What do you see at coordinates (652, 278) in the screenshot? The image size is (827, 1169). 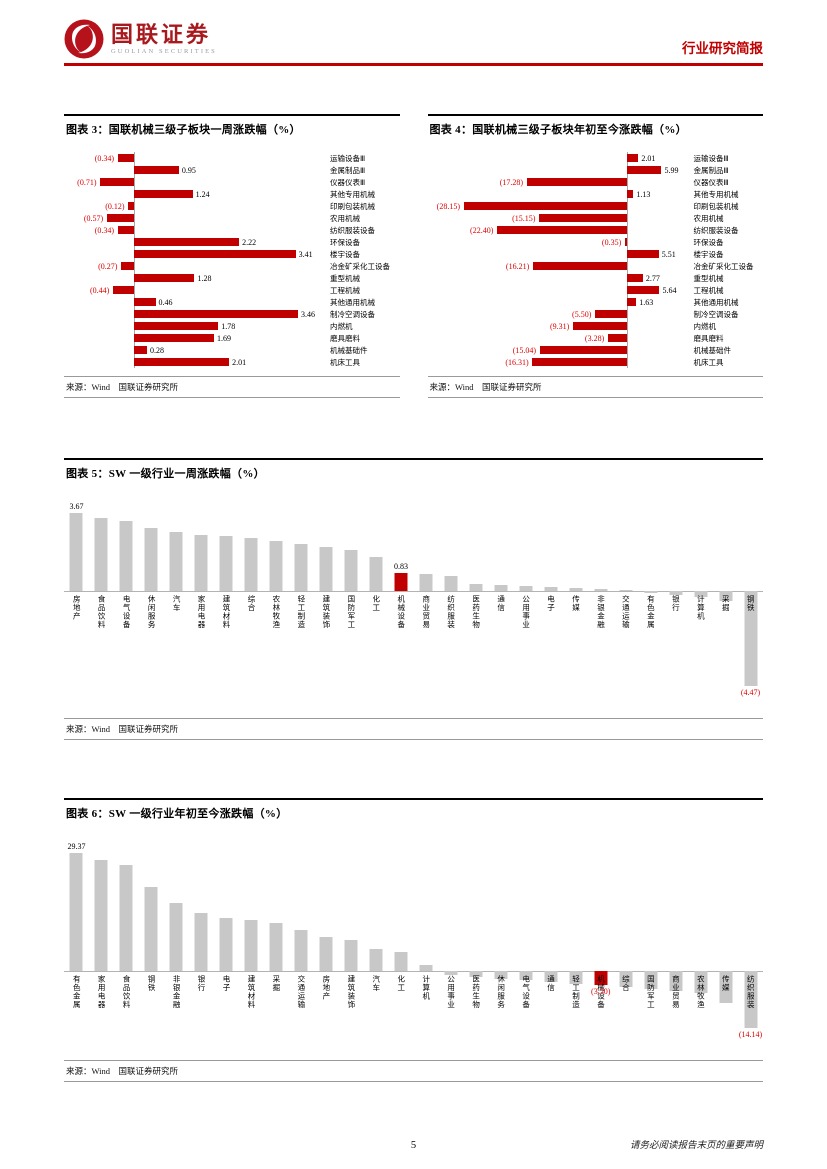 I see `value-label: 2.77` at bounding box center [652, 278].